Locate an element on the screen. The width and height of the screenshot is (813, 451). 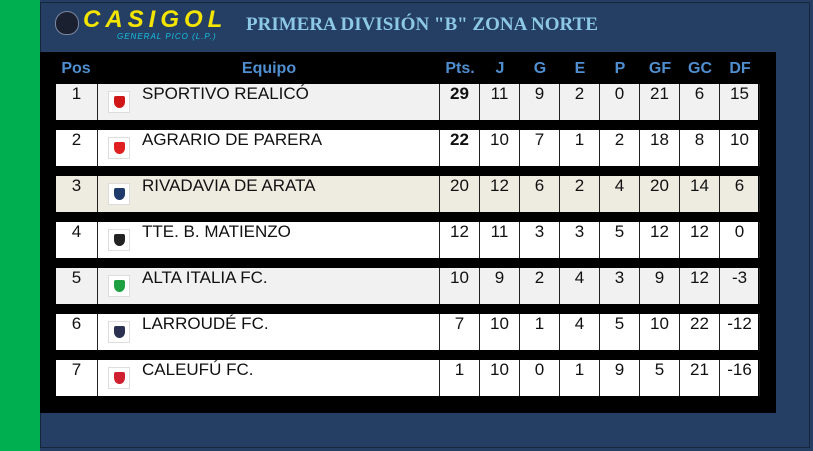
pts-cell: 29 is located at coordinates (460, 102).